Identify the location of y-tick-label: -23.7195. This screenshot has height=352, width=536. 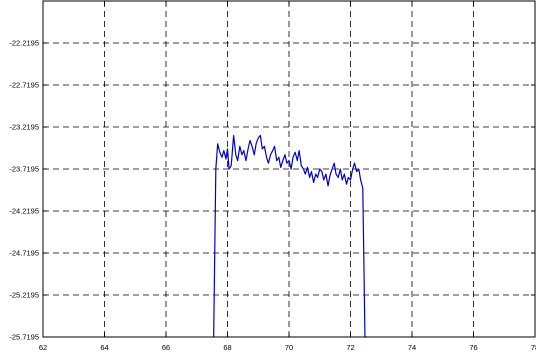
(24, 169).